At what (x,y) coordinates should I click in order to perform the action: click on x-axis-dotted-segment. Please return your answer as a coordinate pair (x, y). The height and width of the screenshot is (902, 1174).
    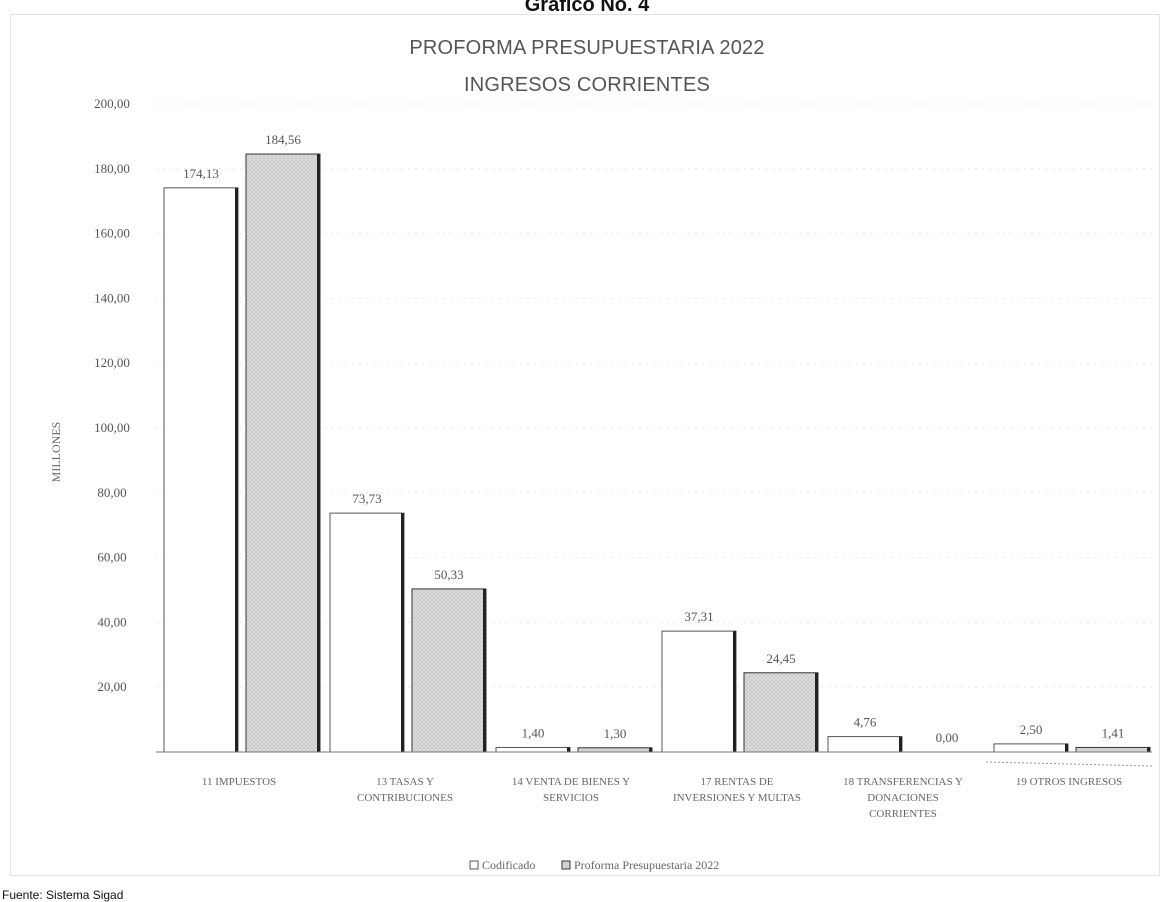
    Looking at the image, I should click on (1069, 764).